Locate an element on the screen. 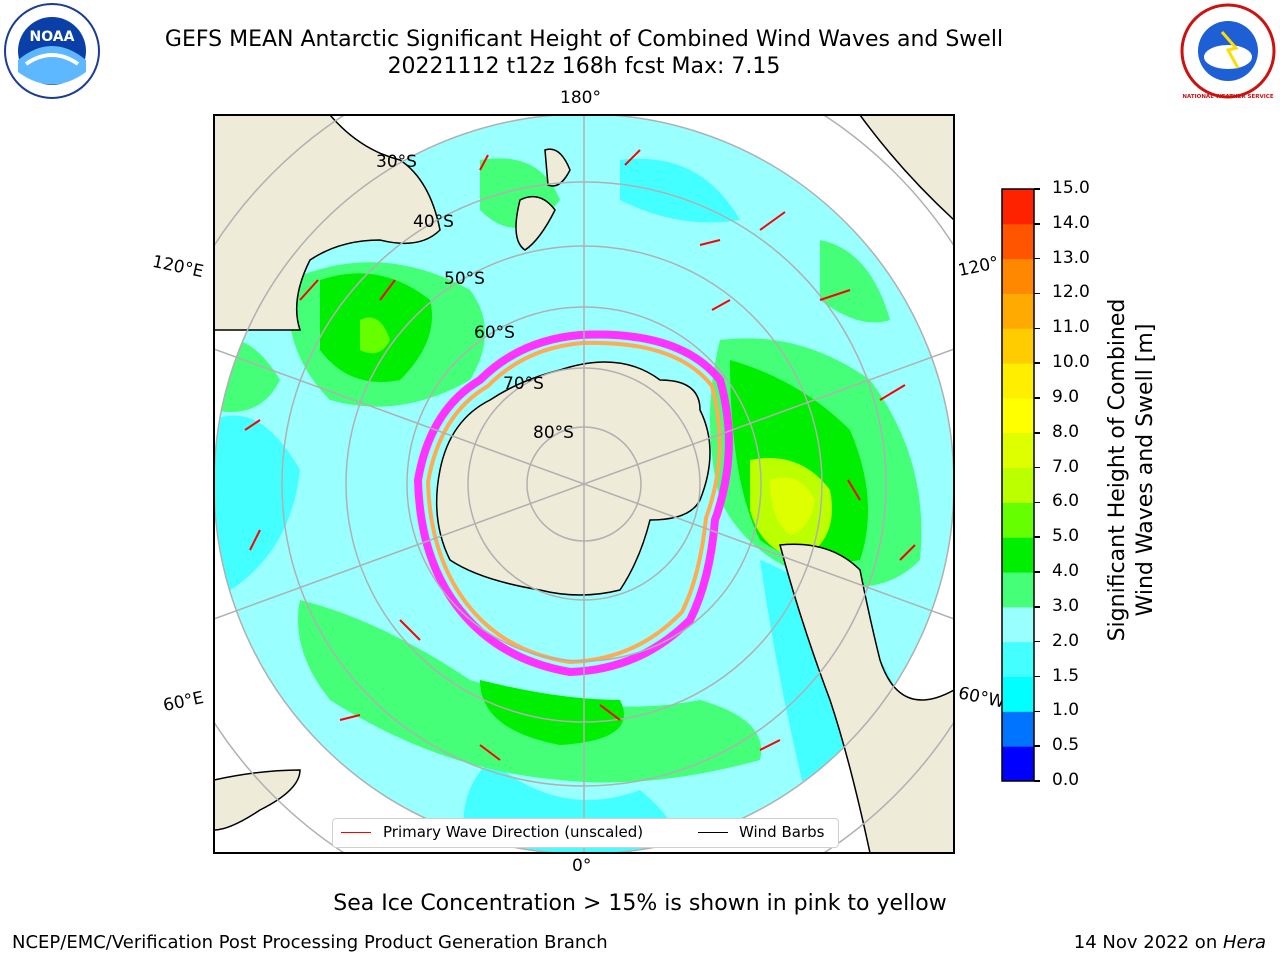 This screenshot has height=960, width=1280. colorbar-bands is located at coordinates (1018, 485).